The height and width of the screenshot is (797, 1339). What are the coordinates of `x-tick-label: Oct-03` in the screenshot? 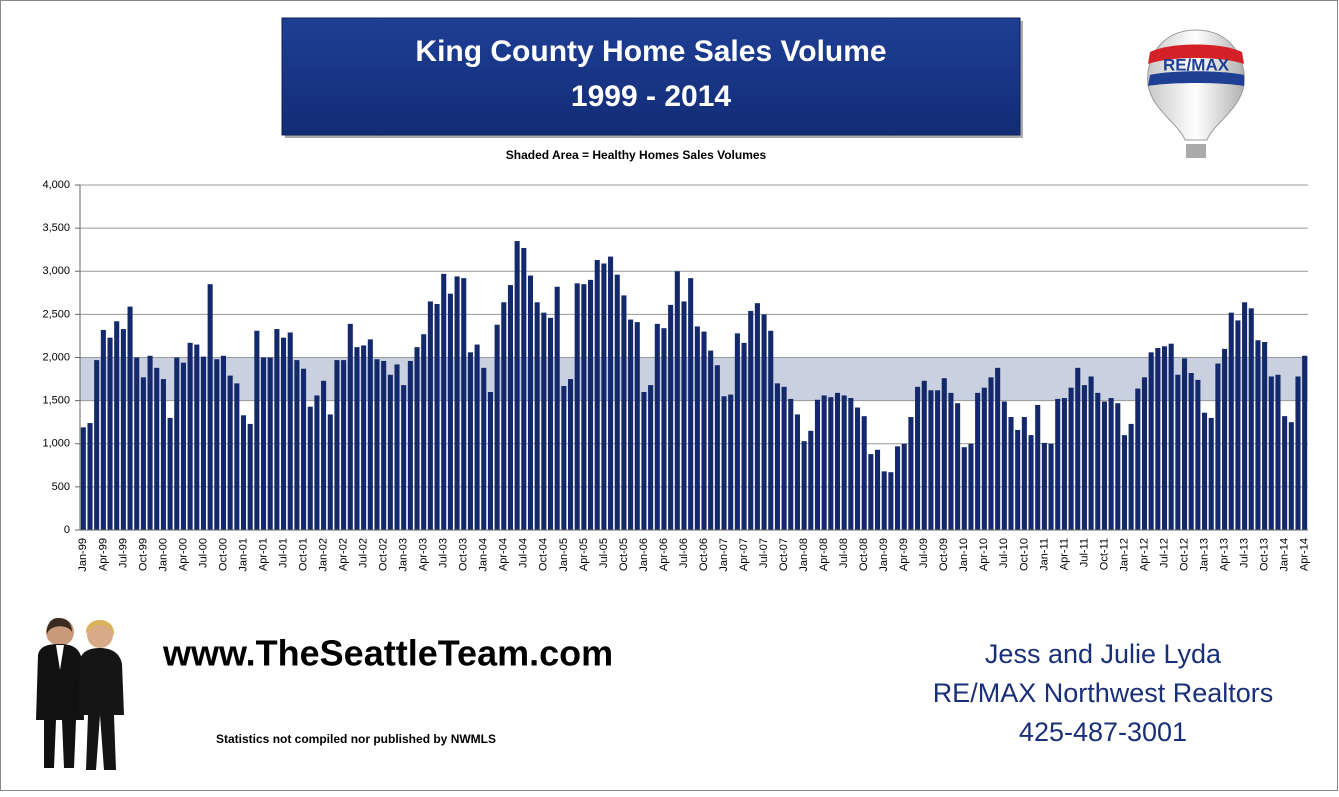 It's located at (464, 554).